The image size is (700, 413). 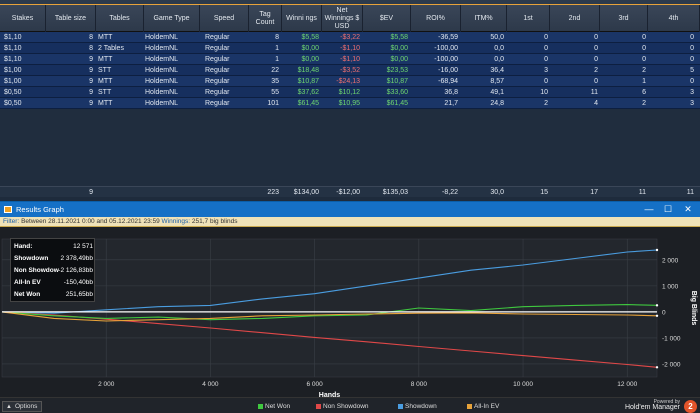 What do you see at coordinates (275, 92) in the screenshot?
I see `table-cell: 55` at bounding box center [275, 92].